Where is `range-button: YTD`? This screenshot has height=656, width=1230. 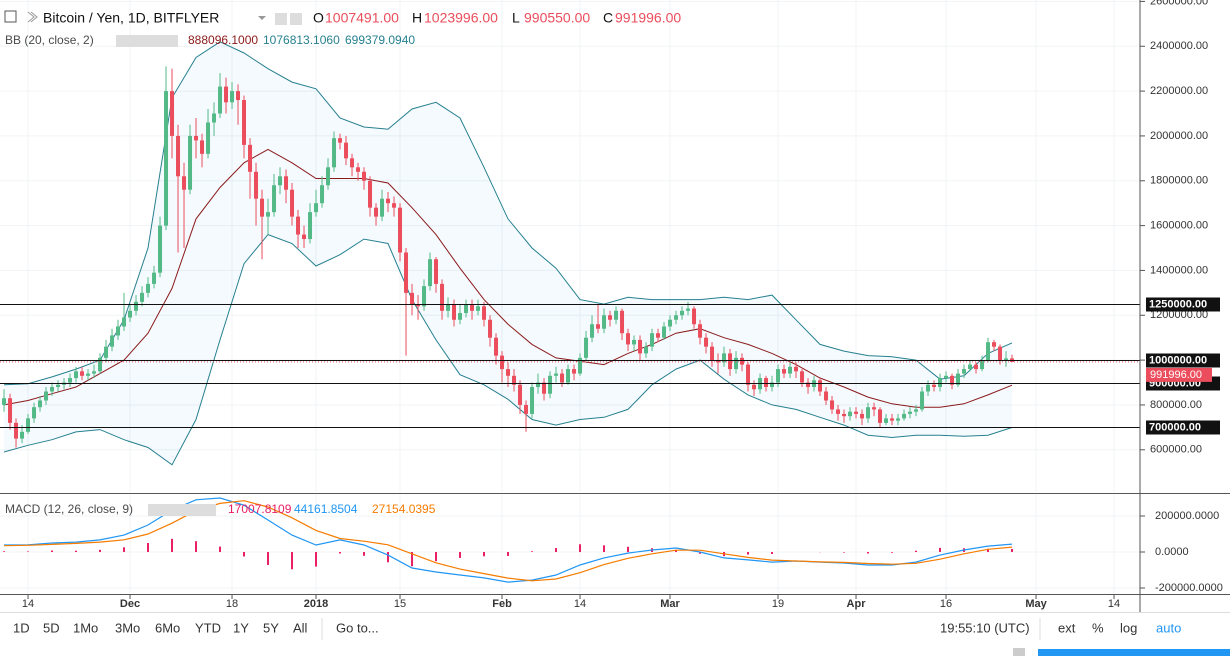
range-button: YTD is located at coordinates (208, 627).